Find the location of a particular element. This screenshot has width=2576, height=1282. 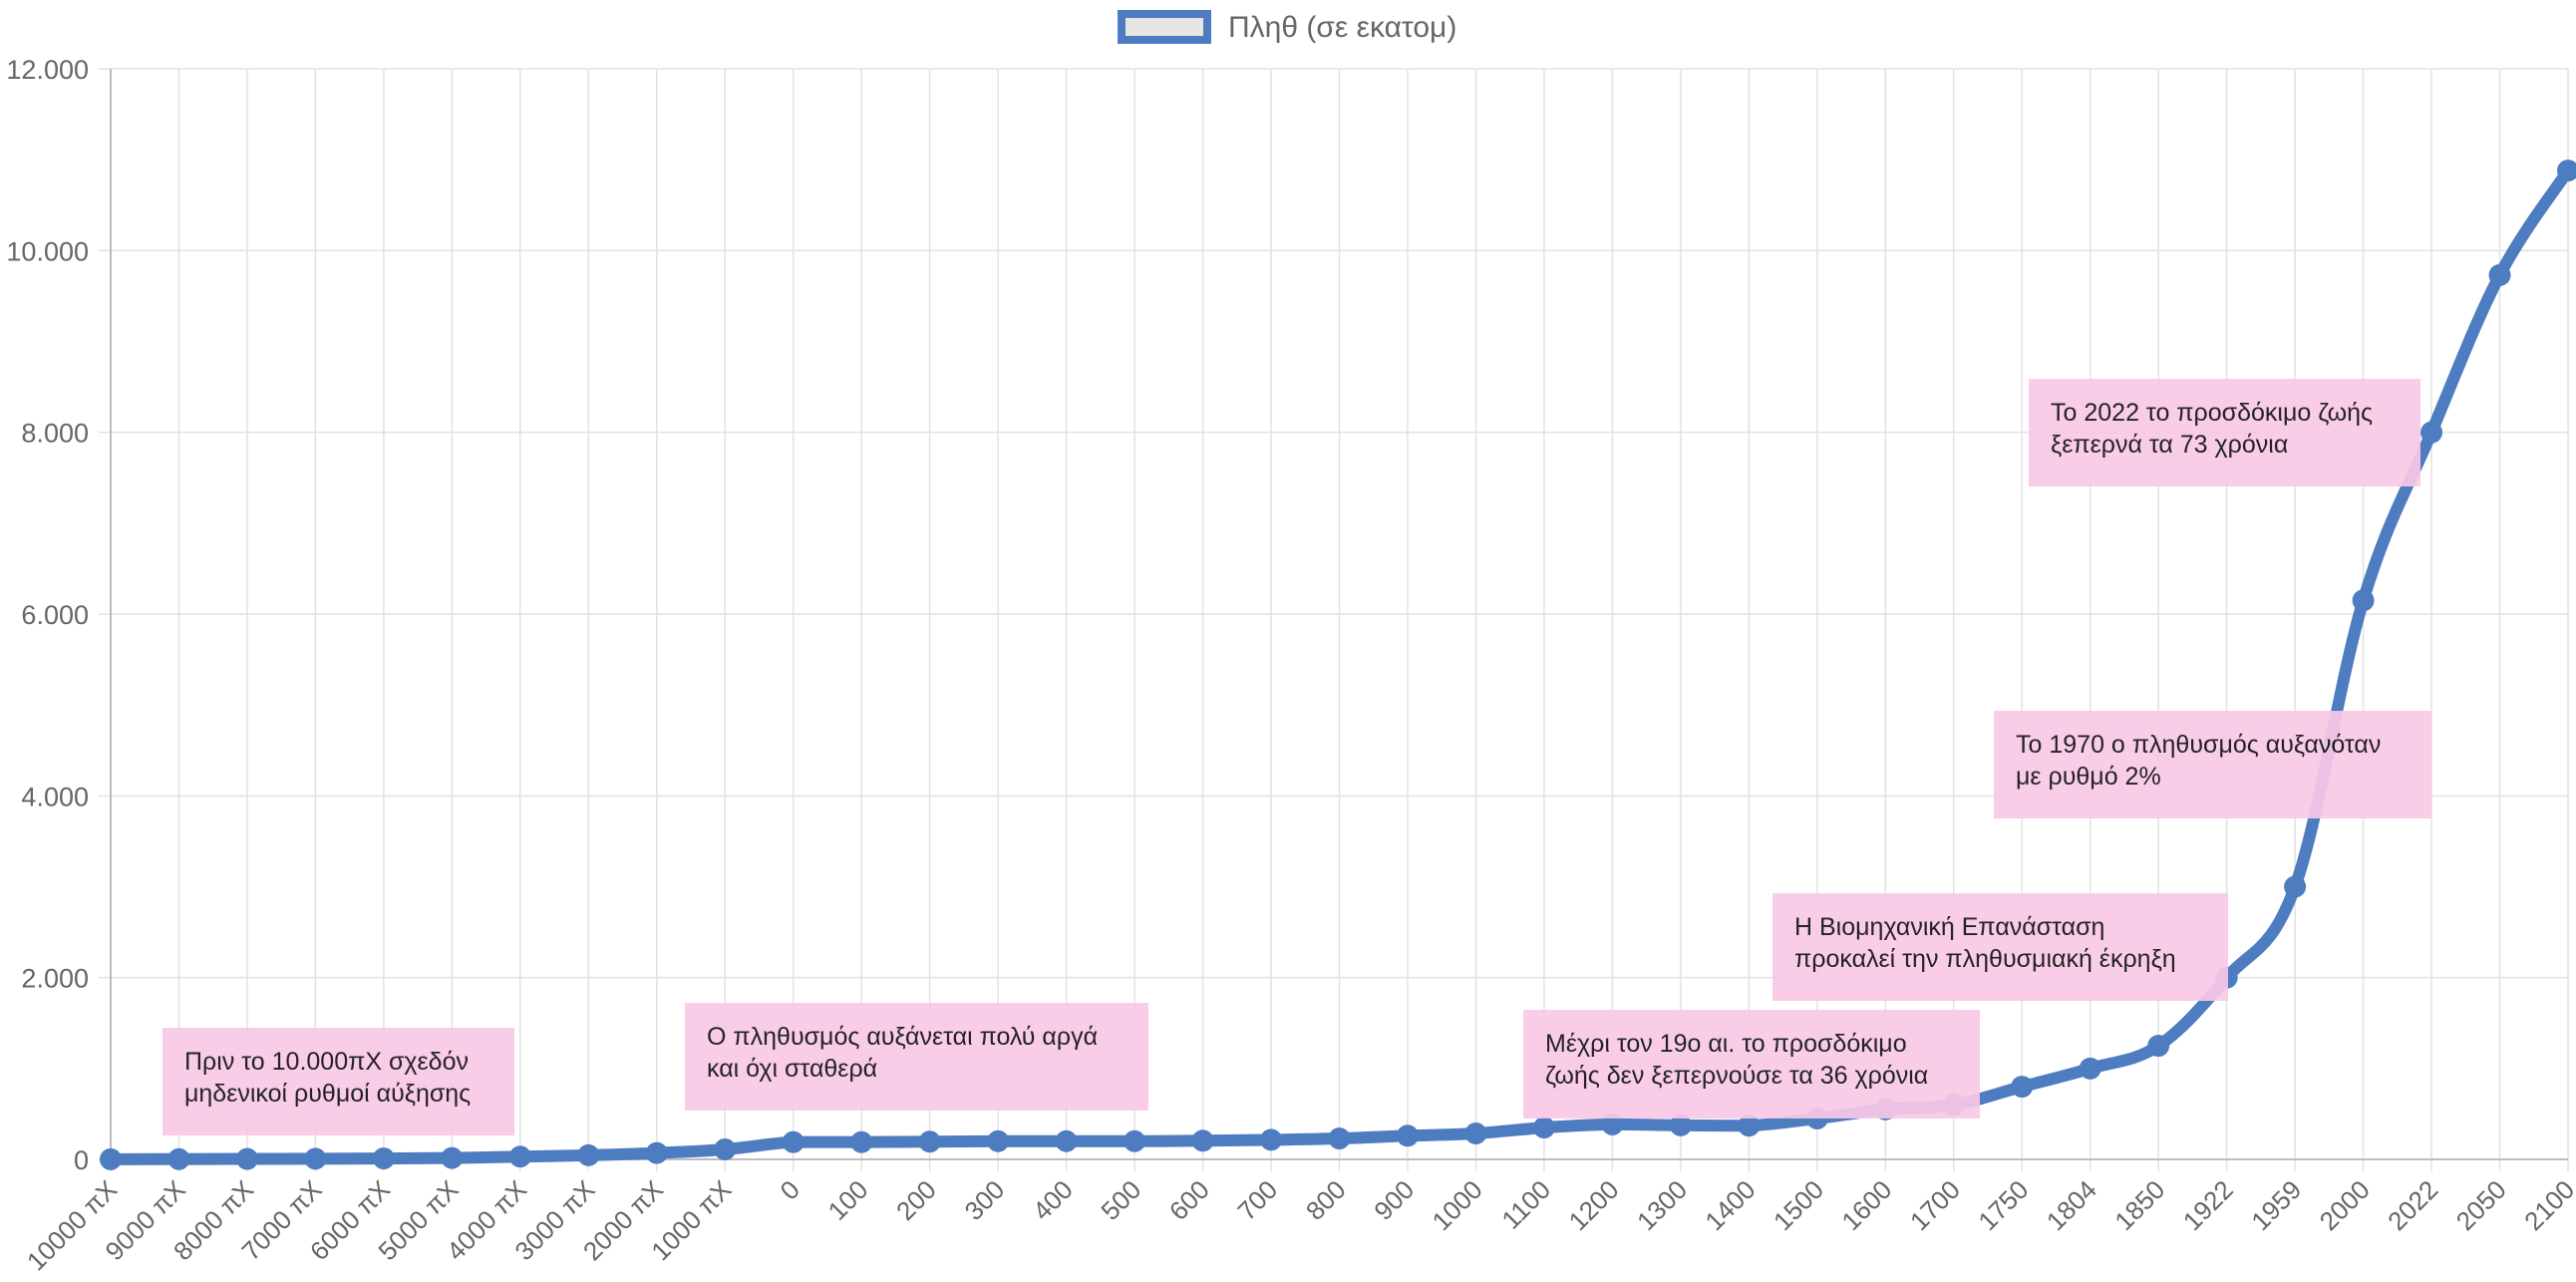

x-tick-label: 1850 is located at coordinates (2139, 1205).